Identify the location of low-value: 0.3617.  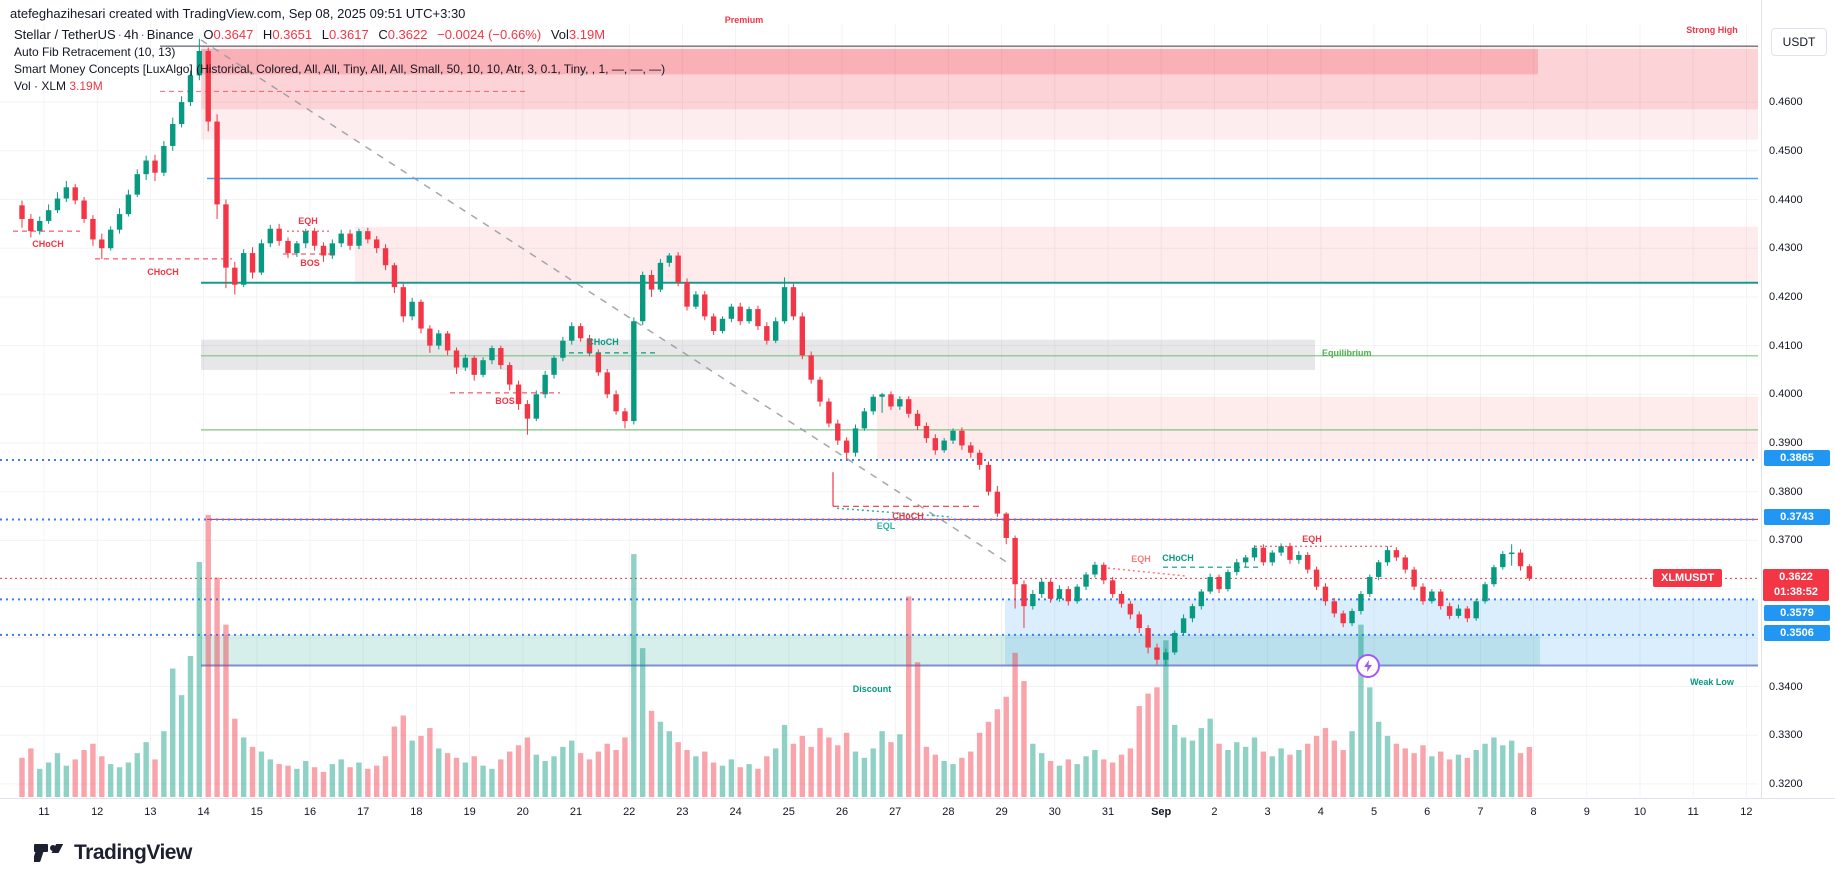
(348, 34).